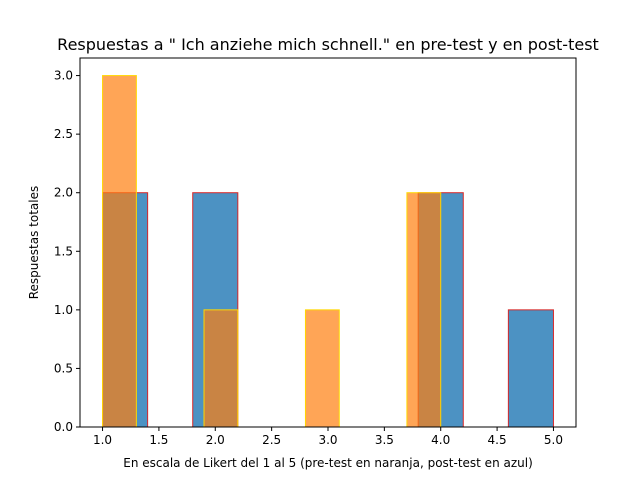  What do you see at coordinates (63, 251) in the screenshot?
I see `y-tick-label: 1.5` at bounding box center [63, 251].